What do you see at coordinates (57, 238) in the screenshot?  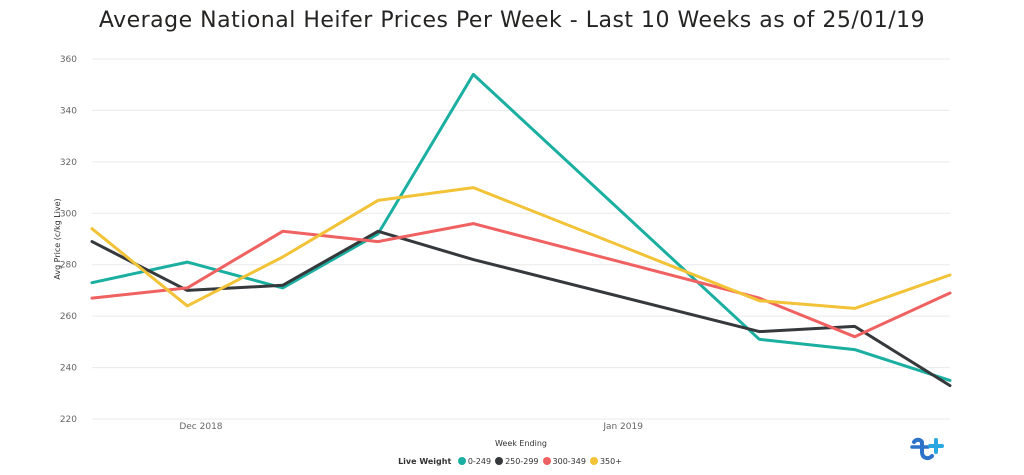 I see `y-axis-title: Avg Price (c/kg Live)` at bounding box center [57, 238].